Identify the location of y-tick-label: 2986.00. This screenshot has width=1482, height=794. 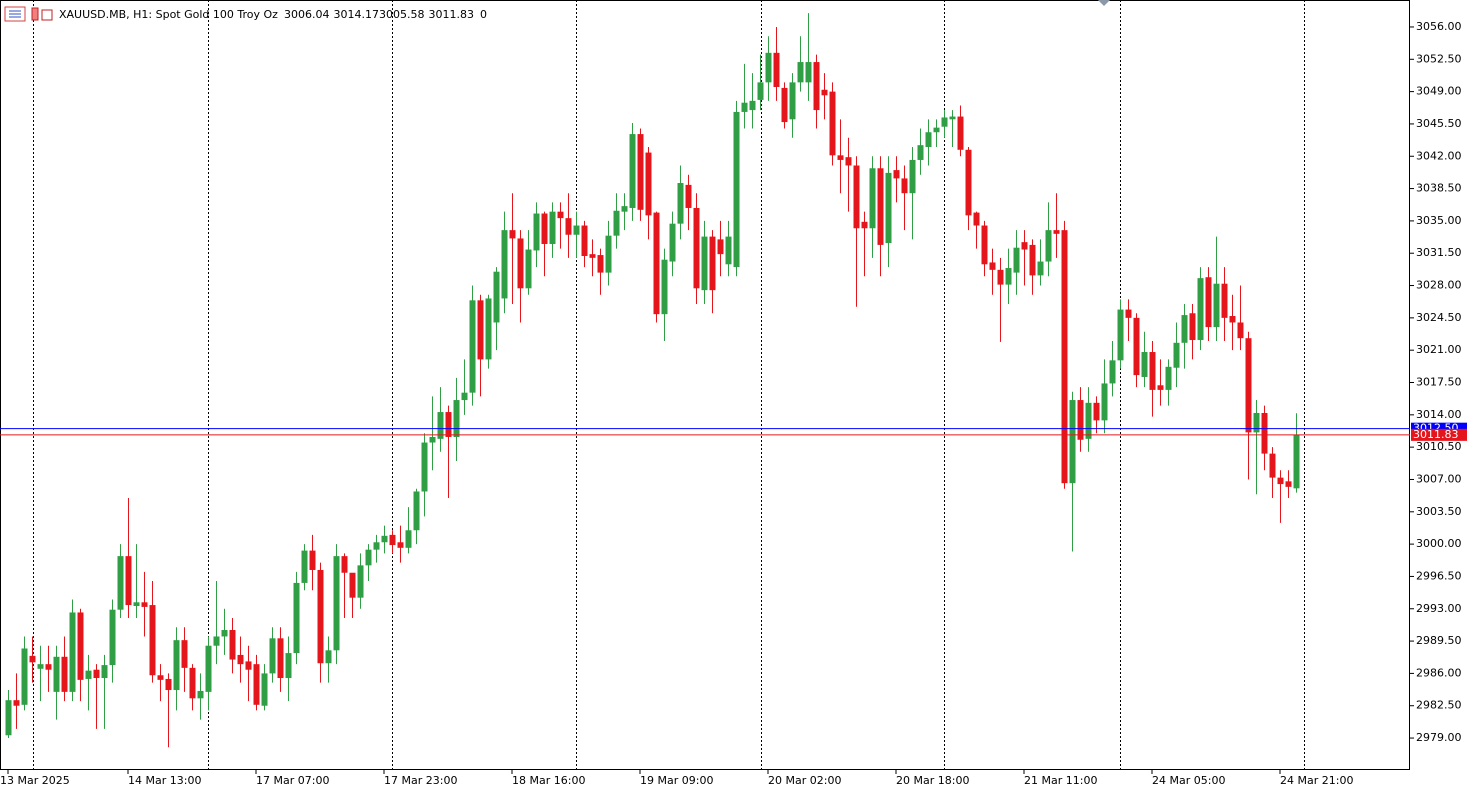
(1439, 672).